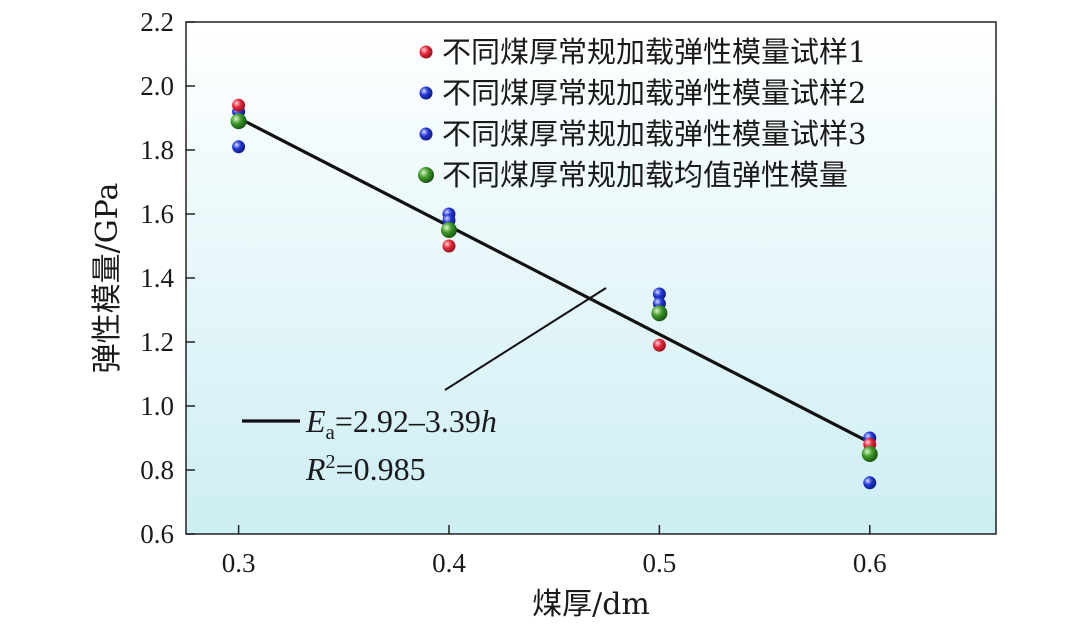  I want to click on y-tick-label: 2.0, so click(157, 86).